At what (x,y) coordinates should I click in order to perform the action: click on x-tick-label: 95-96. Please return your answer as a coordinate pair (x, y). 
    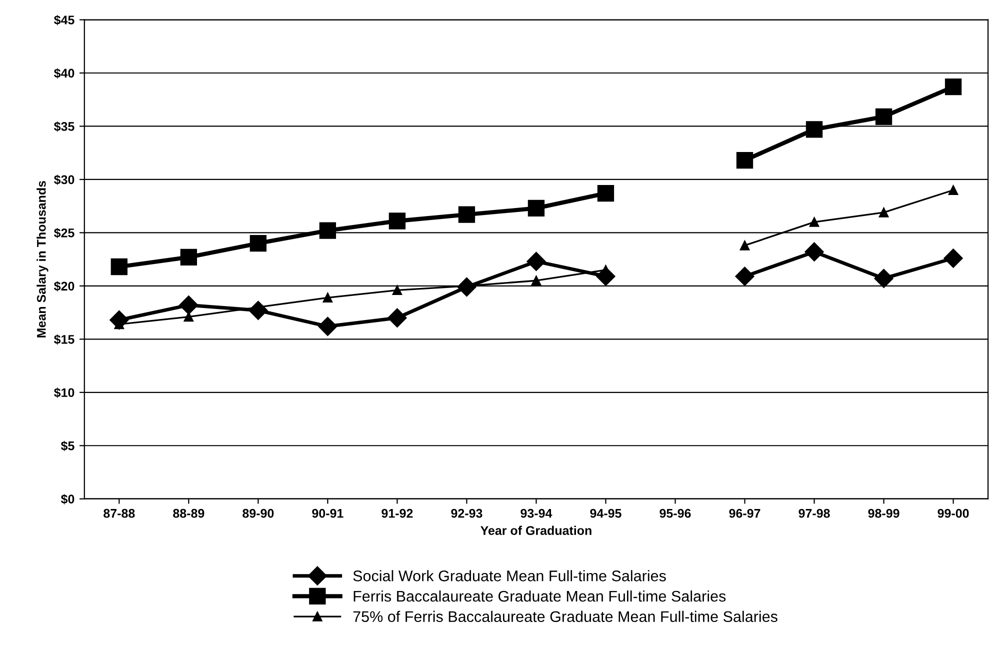
    Looking at the image, I should click on (675, 513).